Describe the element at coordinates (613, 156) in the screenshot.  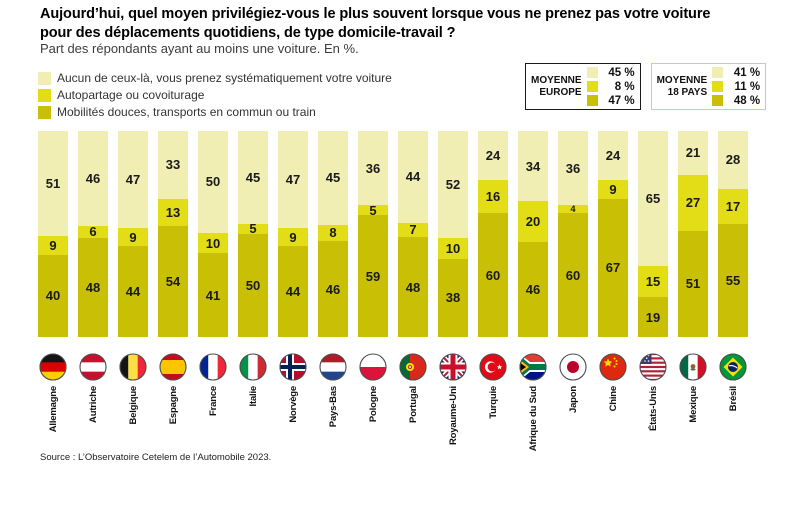
I see `bar-value: 24` at that location.